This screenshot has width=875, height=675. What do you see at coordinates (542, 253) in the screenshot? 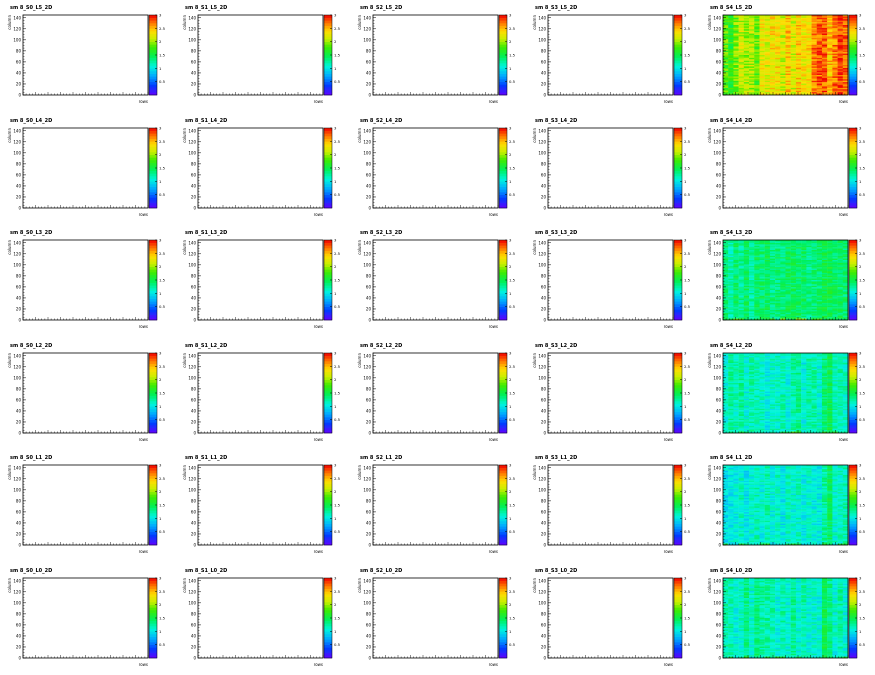
I see `y-tick-label: 120` at bounding box center [542, 253].